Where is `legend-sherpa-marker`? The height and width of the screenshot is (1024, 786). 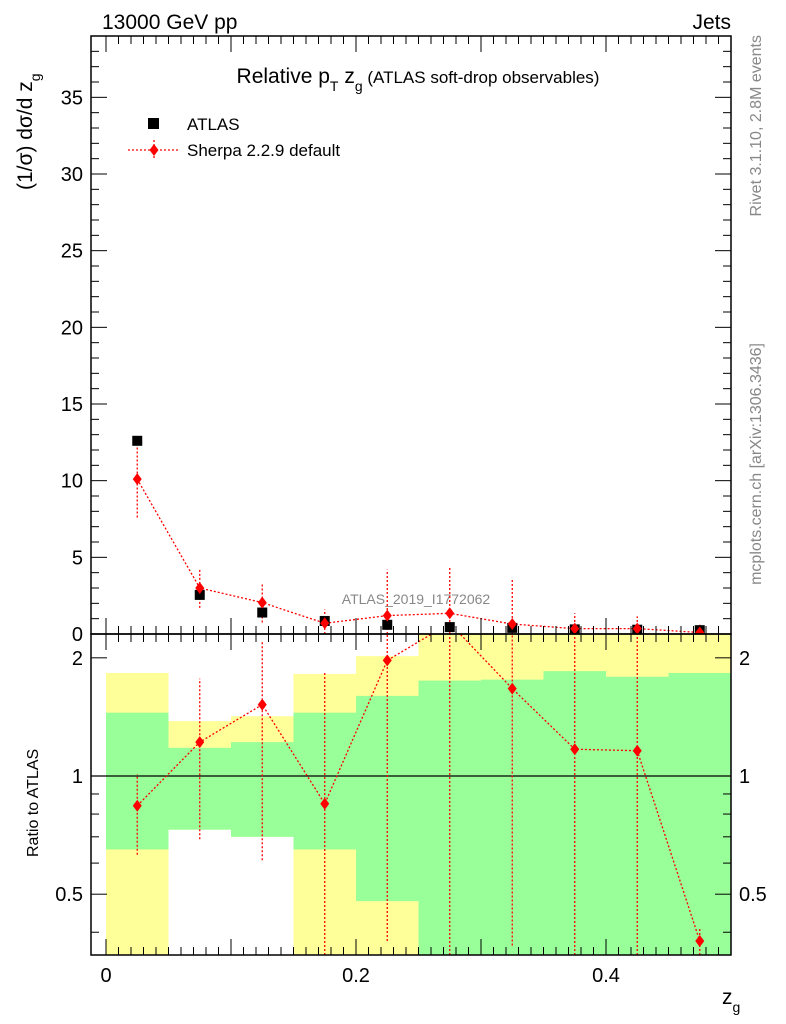
legend-sherpa-marker is located at coordinates (154, 150).